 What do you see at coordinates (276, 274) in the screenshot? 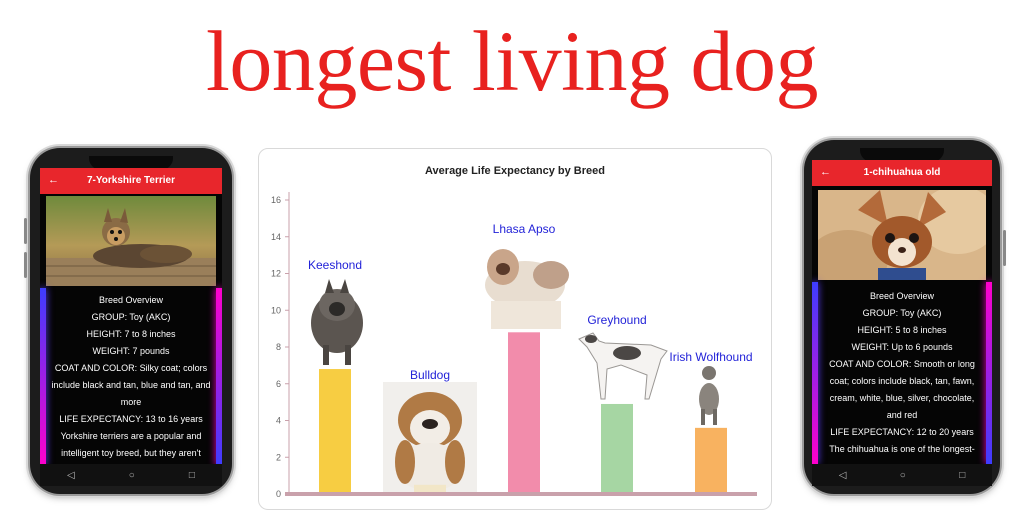
I see `y-tick-label: 12` at bounding box center [276, 274].